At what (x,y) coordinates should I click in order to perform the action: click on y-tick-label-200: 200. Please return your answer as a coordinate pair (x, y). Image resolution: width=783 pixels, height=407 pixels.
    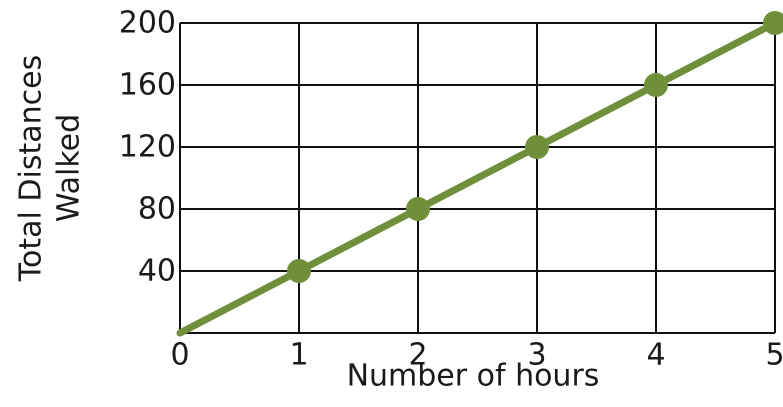
    Looking at the image, I should click on (147, 23).